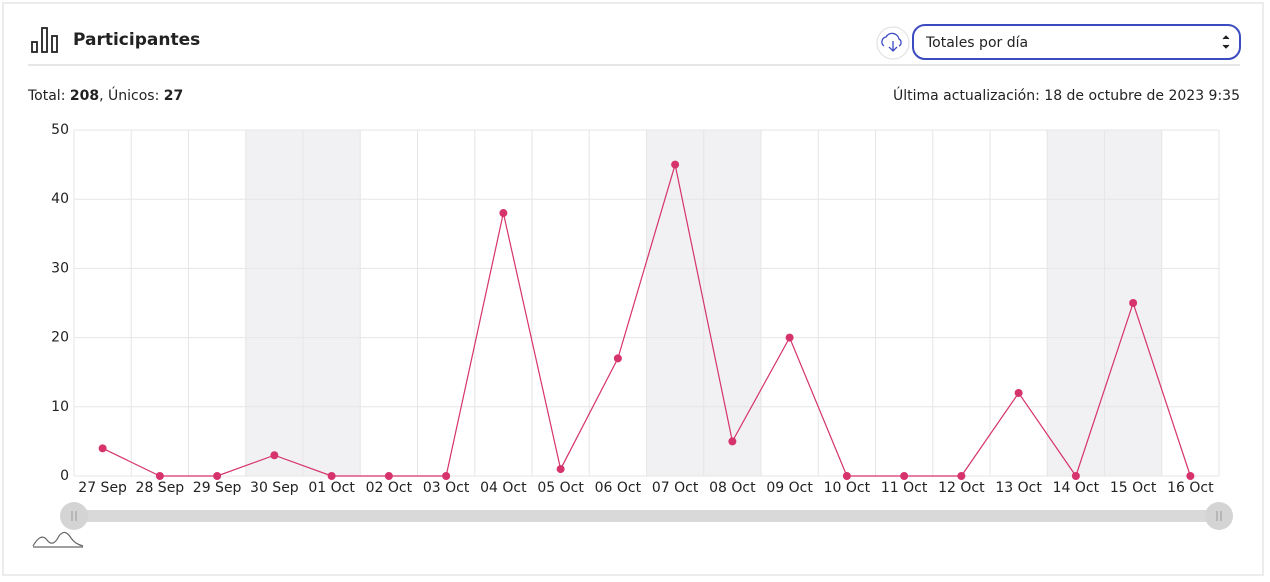 This screenshot has height=582, width=1270. I want to click on y-tick-label: 40, so click(60, 199).